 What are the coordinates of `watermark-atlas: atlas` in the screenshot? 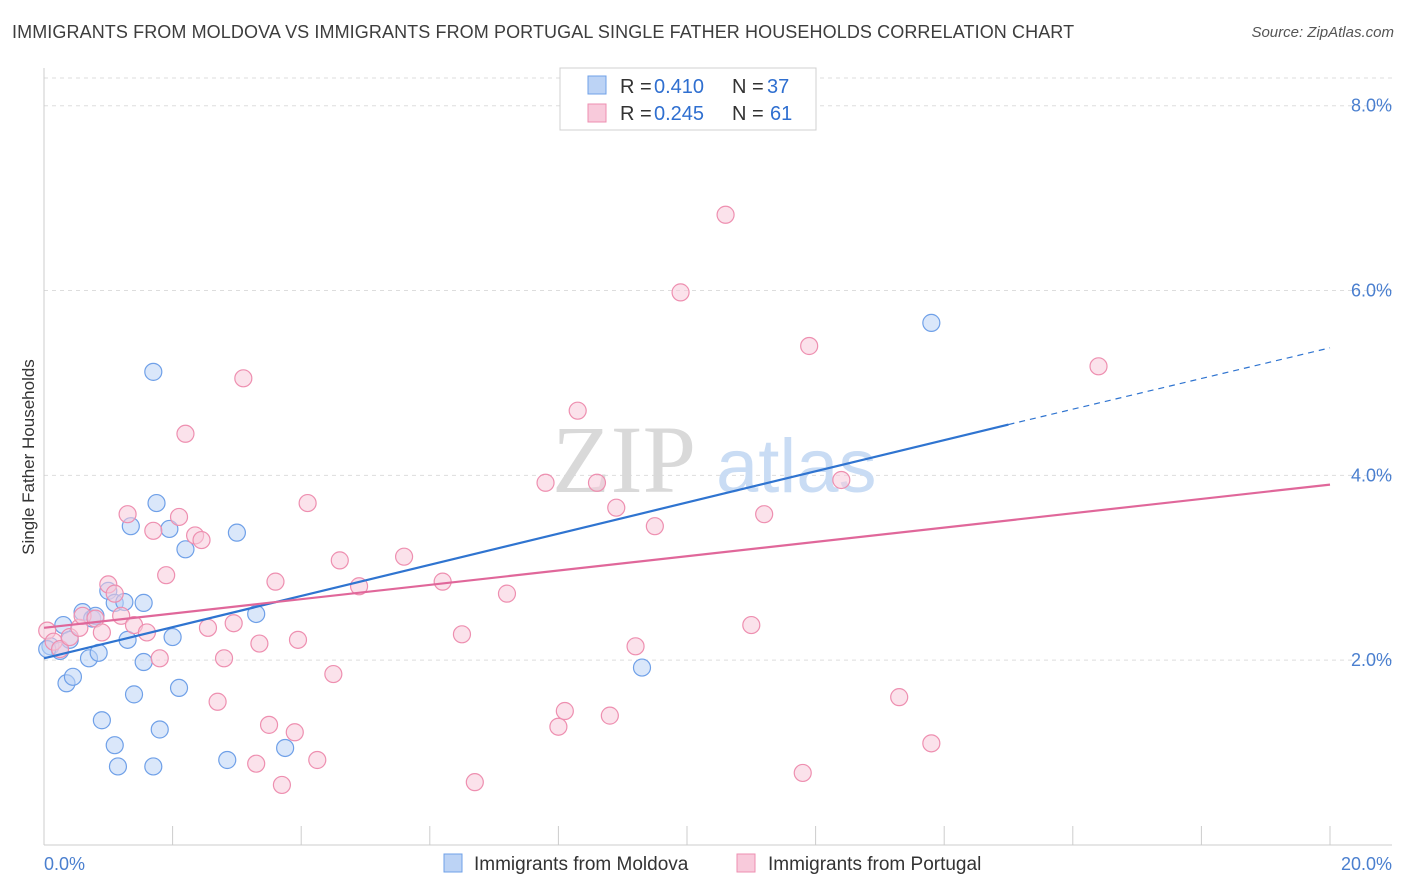 It's located at (796, 466).